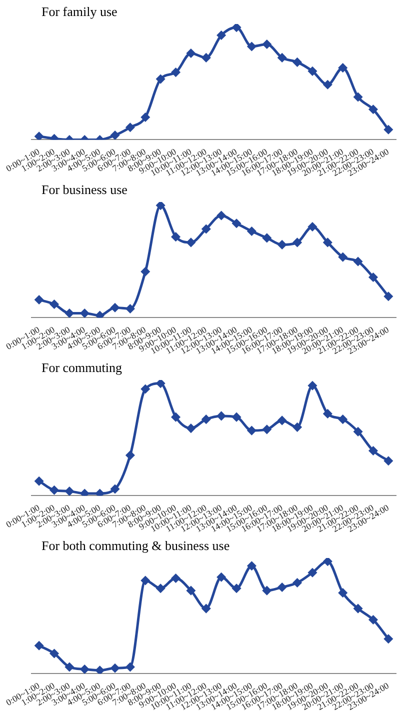 This screenshot has height=725, width=408. I want to click on chart-title: For commuting, so click(81, 367).